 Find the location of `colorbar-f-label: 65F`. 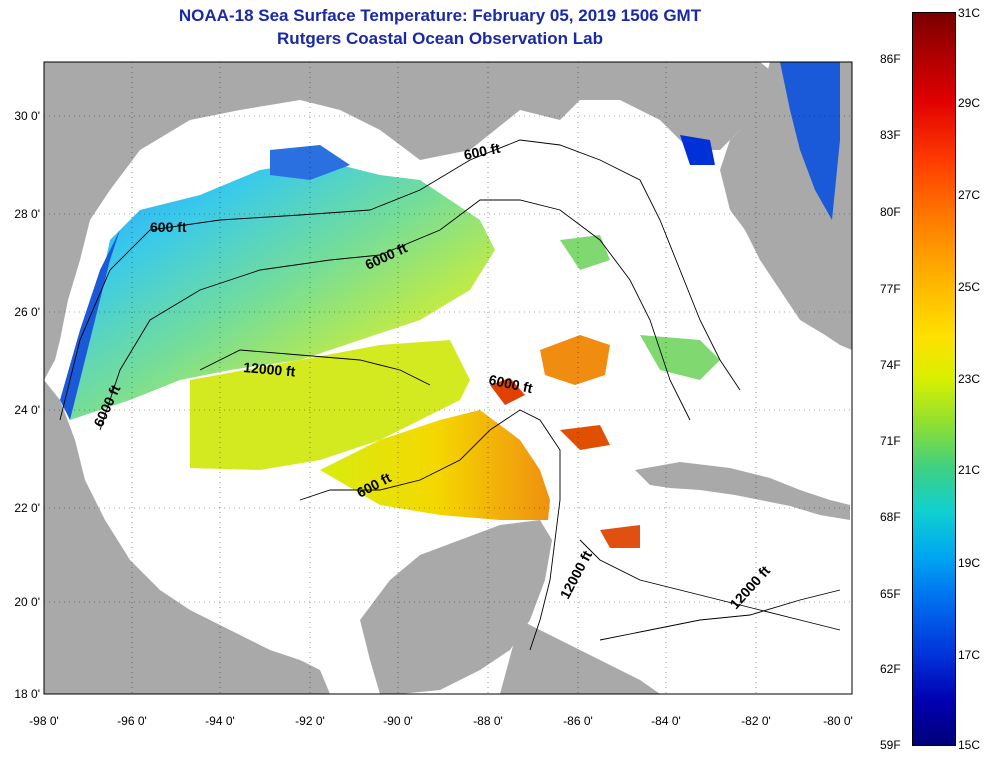

colorbar-f-label: 65F is located at coordinates (890, 594).